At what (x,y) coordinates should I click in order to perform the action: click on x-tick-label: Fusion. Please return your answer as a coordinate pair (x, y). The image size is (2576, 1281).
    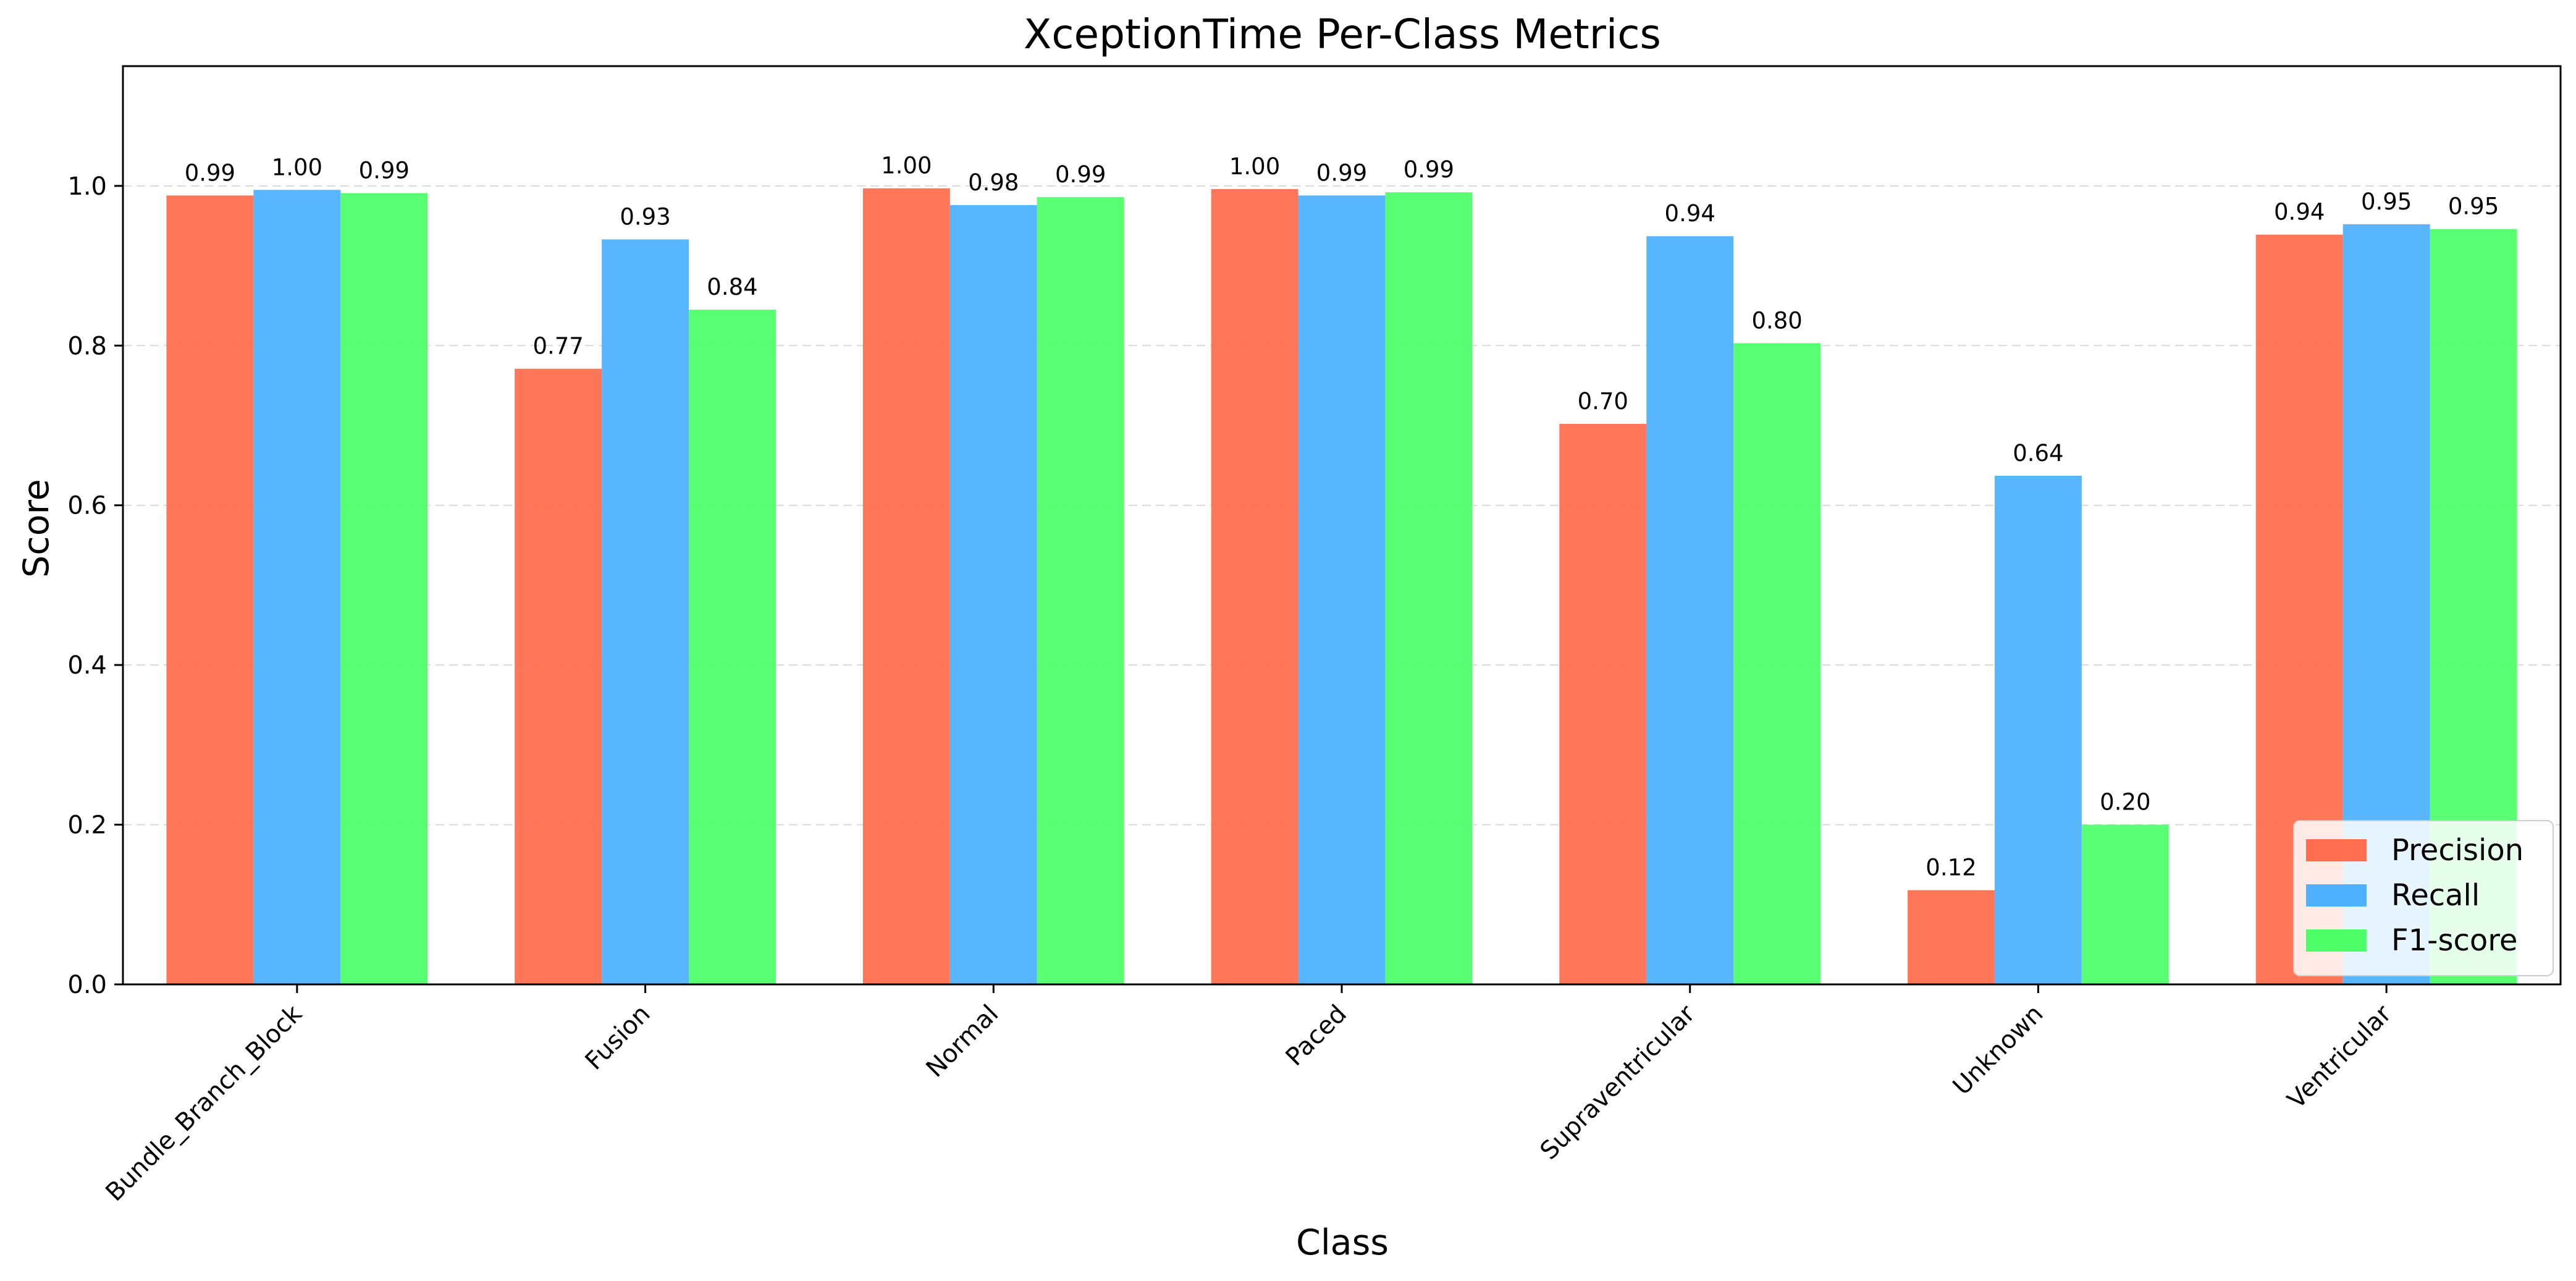
    Looking at the image, I should click on (618, 1038).